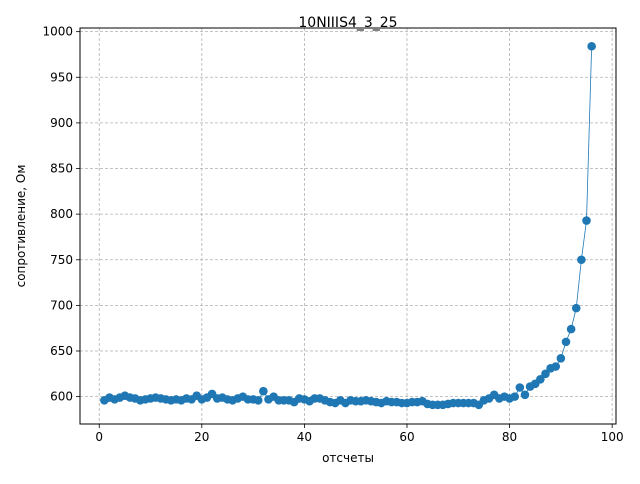 This screenshot has width=640, height=484. I want to click on y-tick-label: 650, so click(61, 351).